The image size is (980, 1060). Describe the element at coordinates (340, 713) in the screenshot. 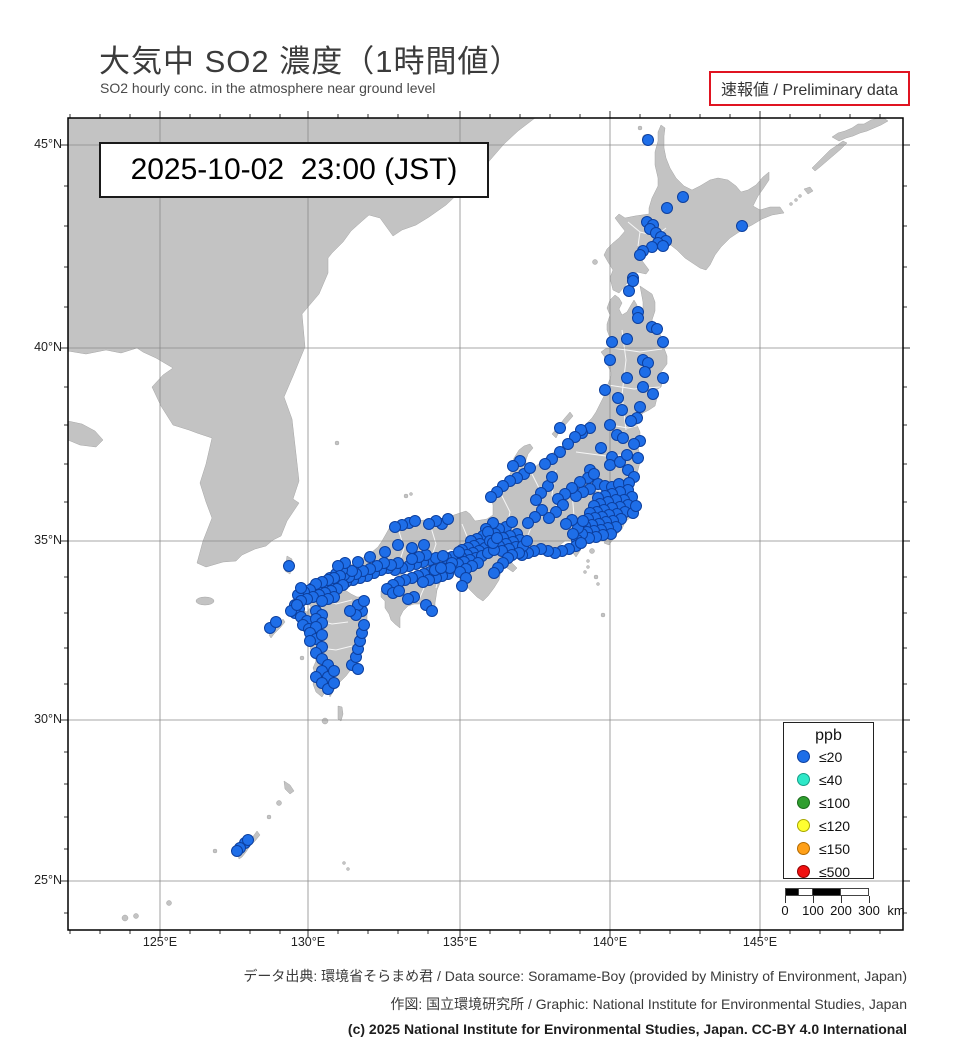

I see `land-tanegashima` at that location.